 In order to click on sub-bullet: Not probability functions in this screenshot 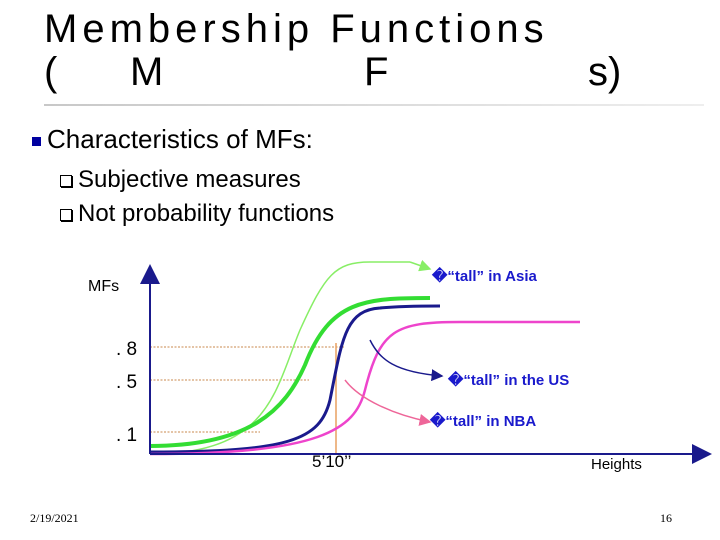, I will do `click(197, 214)`.